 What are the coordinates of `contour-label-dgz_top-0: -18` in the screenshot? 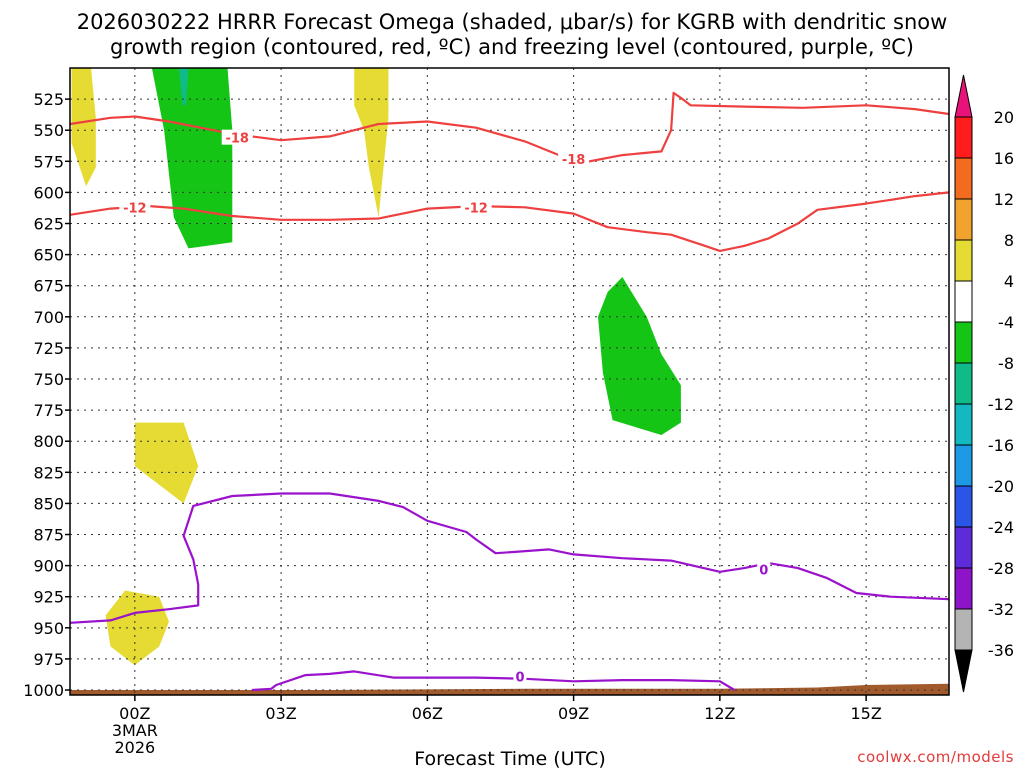 It's located at (237, 139).